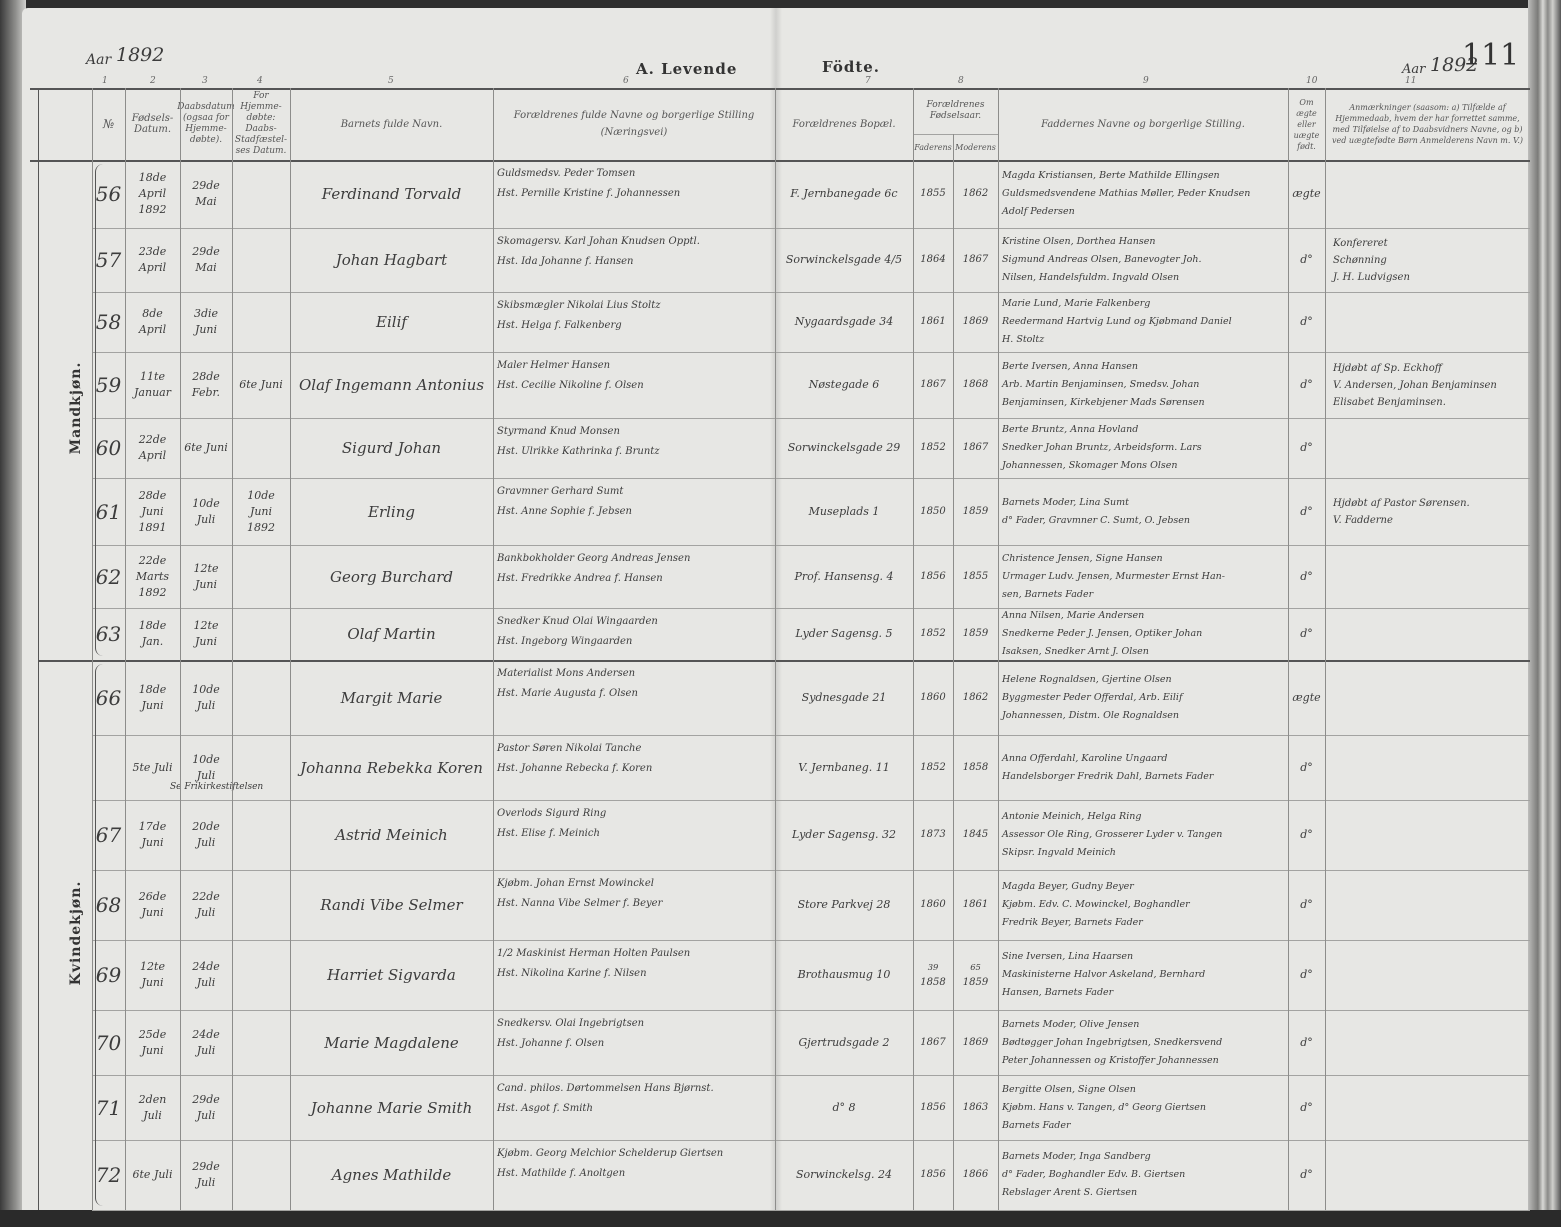 The width and height of the screenshot is (1561, 1227). I want to click on remarks: Hjdøbt af Pastor Sørensen. V. Fadderne, so click(1427, 511).